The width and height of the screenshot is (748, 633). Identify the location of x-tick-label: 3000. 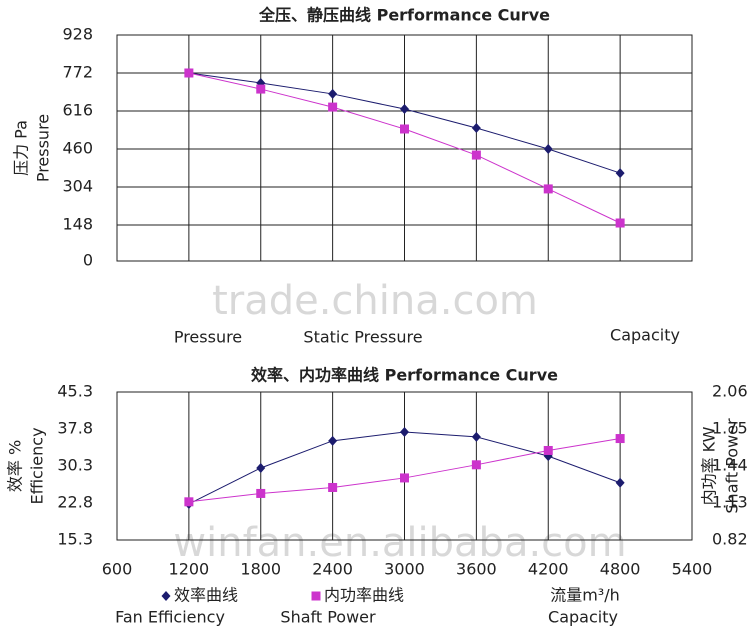
(404, 569).